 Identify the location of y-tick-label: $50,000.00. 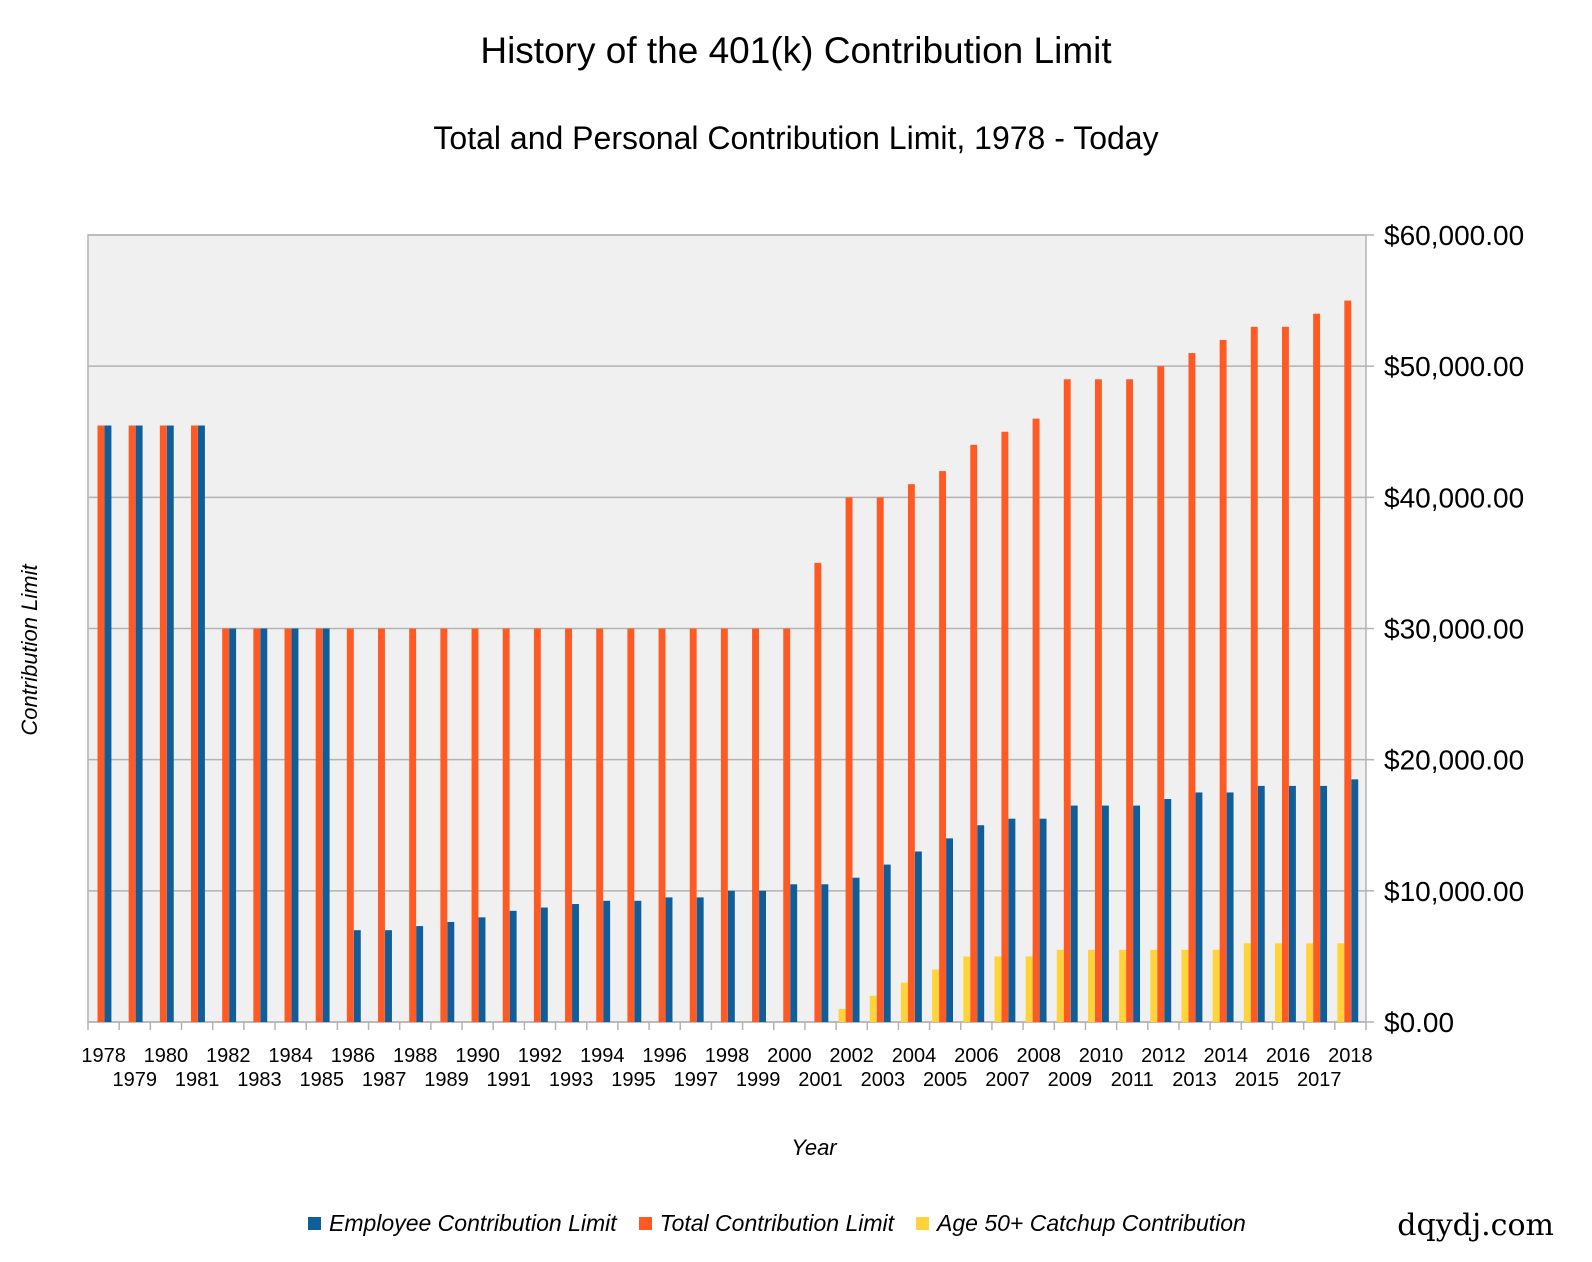
(1454, 366).